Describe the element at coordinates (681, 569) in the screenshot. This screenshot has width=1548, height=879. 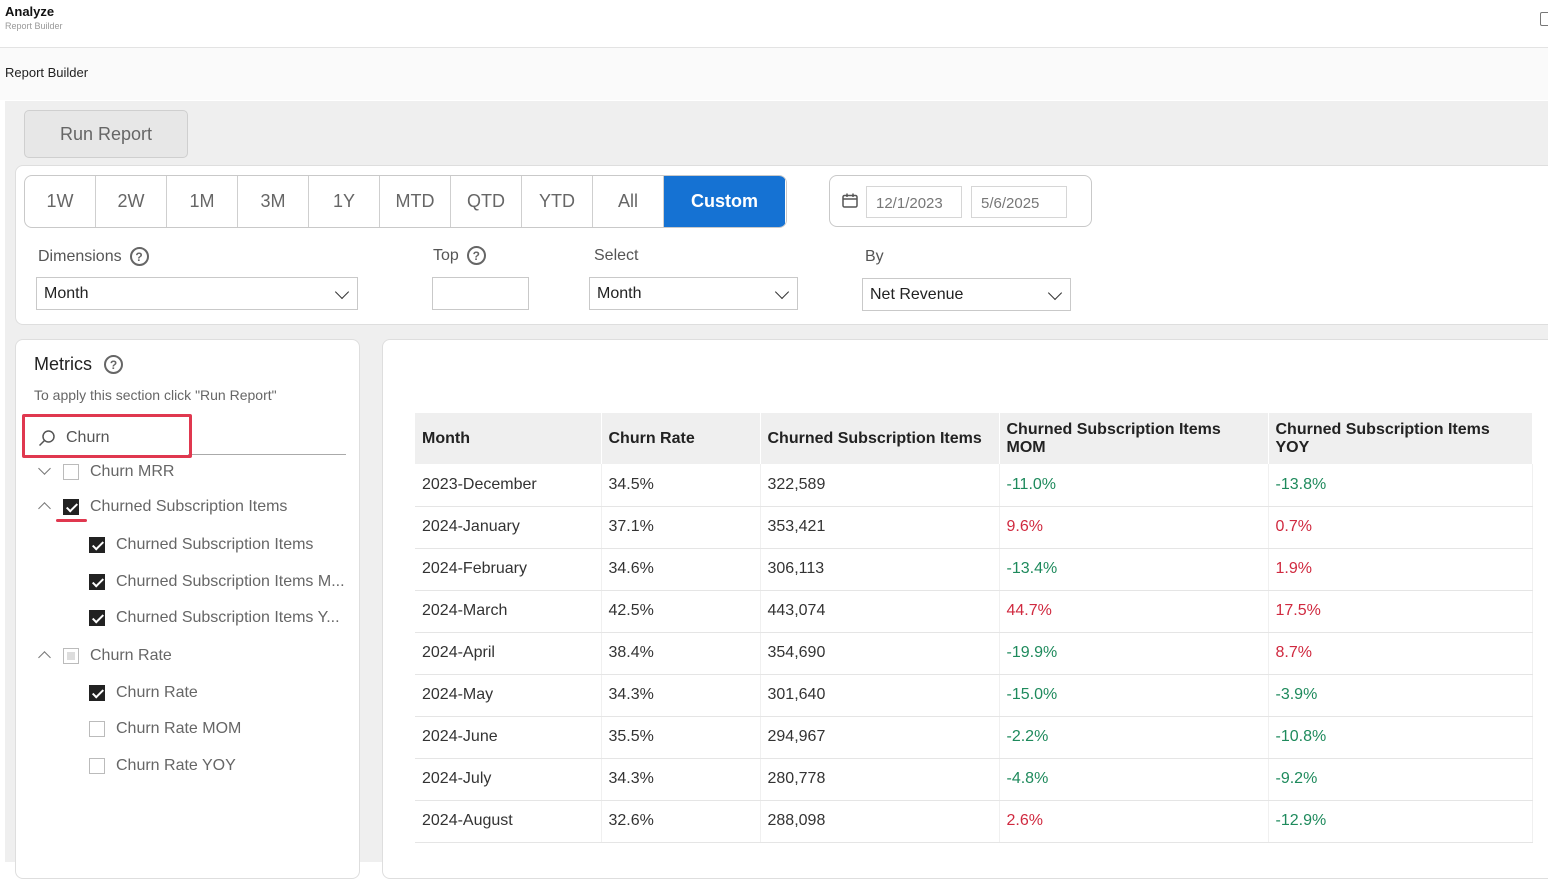
I see `table-cell: 34.6%` at that location.